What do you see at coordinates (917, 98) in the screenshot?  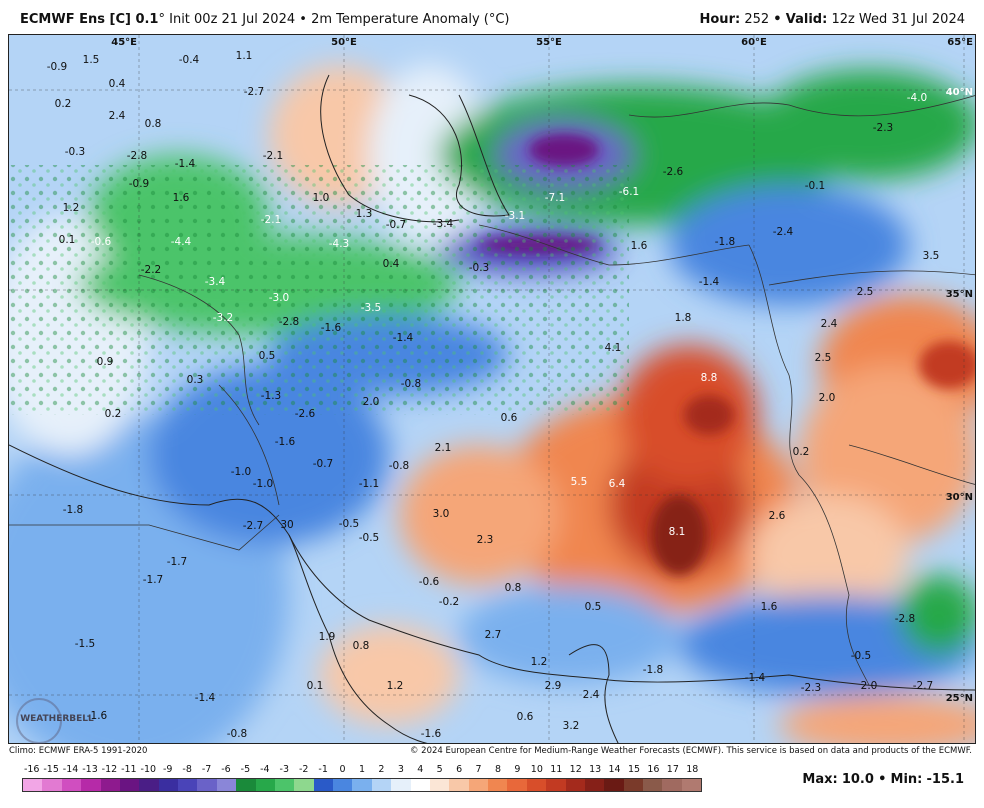 I see `anomaly-value-label: -4.0` at bounding box center [917, 98].